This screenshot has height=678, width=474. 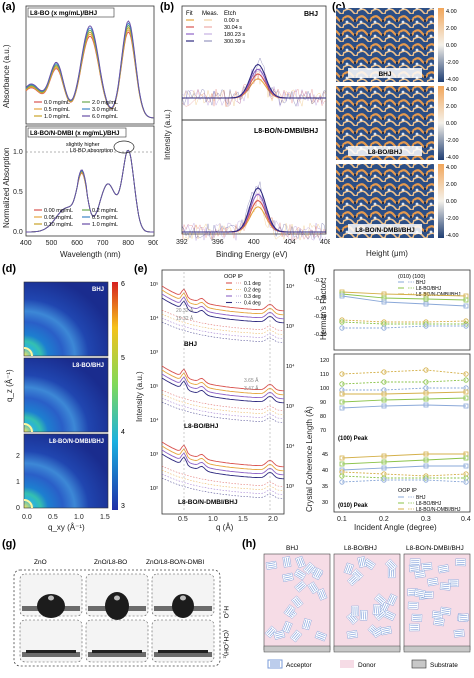 I want to click on x-tick-label: 408, so click(x=325, y=242).